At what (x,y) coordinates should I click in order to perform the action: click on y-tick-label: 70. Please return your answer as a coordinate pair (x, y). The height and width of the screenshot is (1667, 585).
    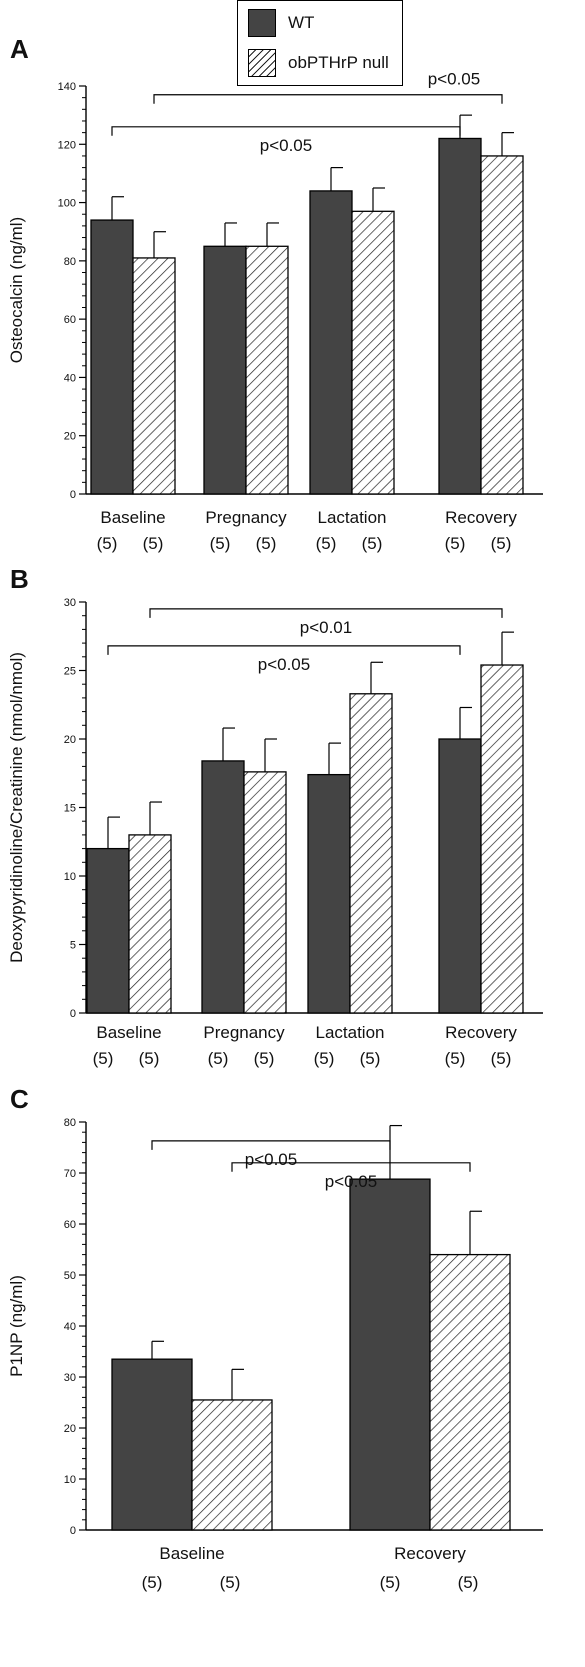
    Looking at the image, I should click on (70, 1174).